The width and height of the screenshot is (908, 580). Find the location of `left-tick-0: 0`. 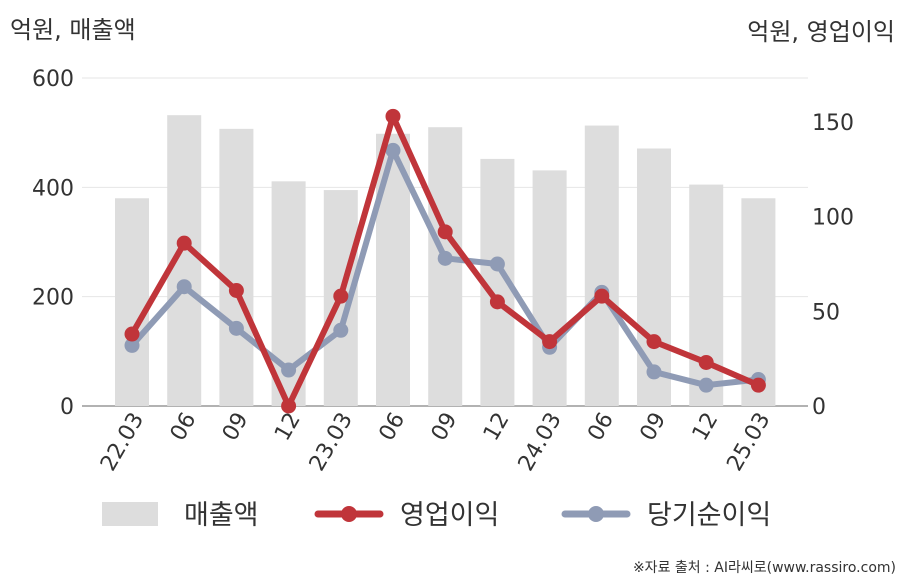

left-tick-0: 0 is located at coordinates (67, 407).